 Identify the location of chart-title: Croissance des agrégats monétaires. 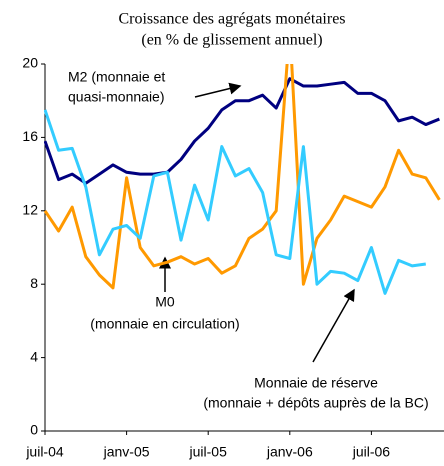
(231, 19).